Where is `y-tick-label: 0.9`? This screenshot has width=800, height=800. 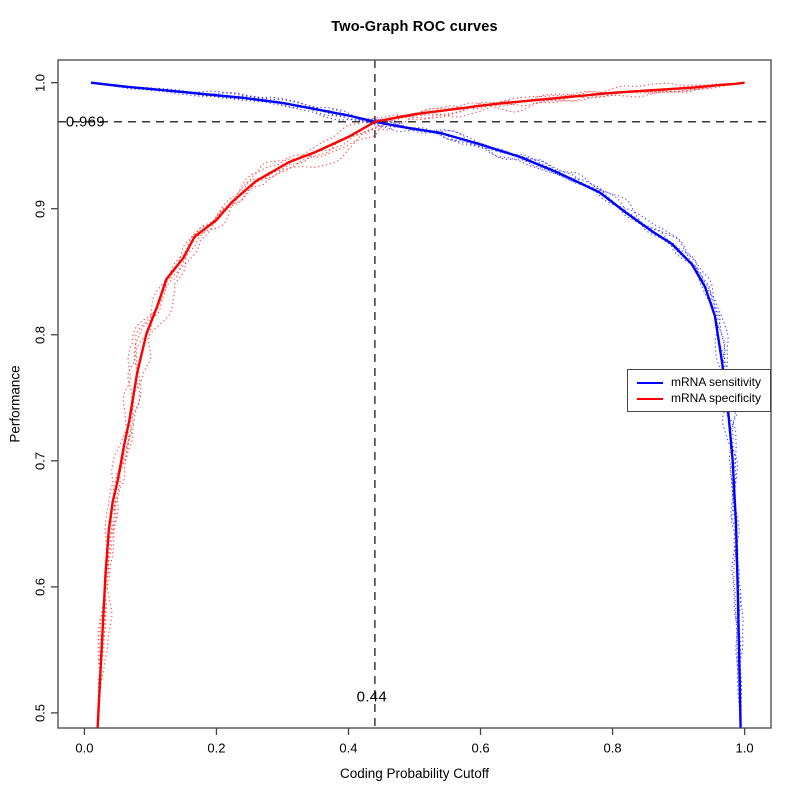 y-tick-label: 0.9 is located at coordinates (40, 208).